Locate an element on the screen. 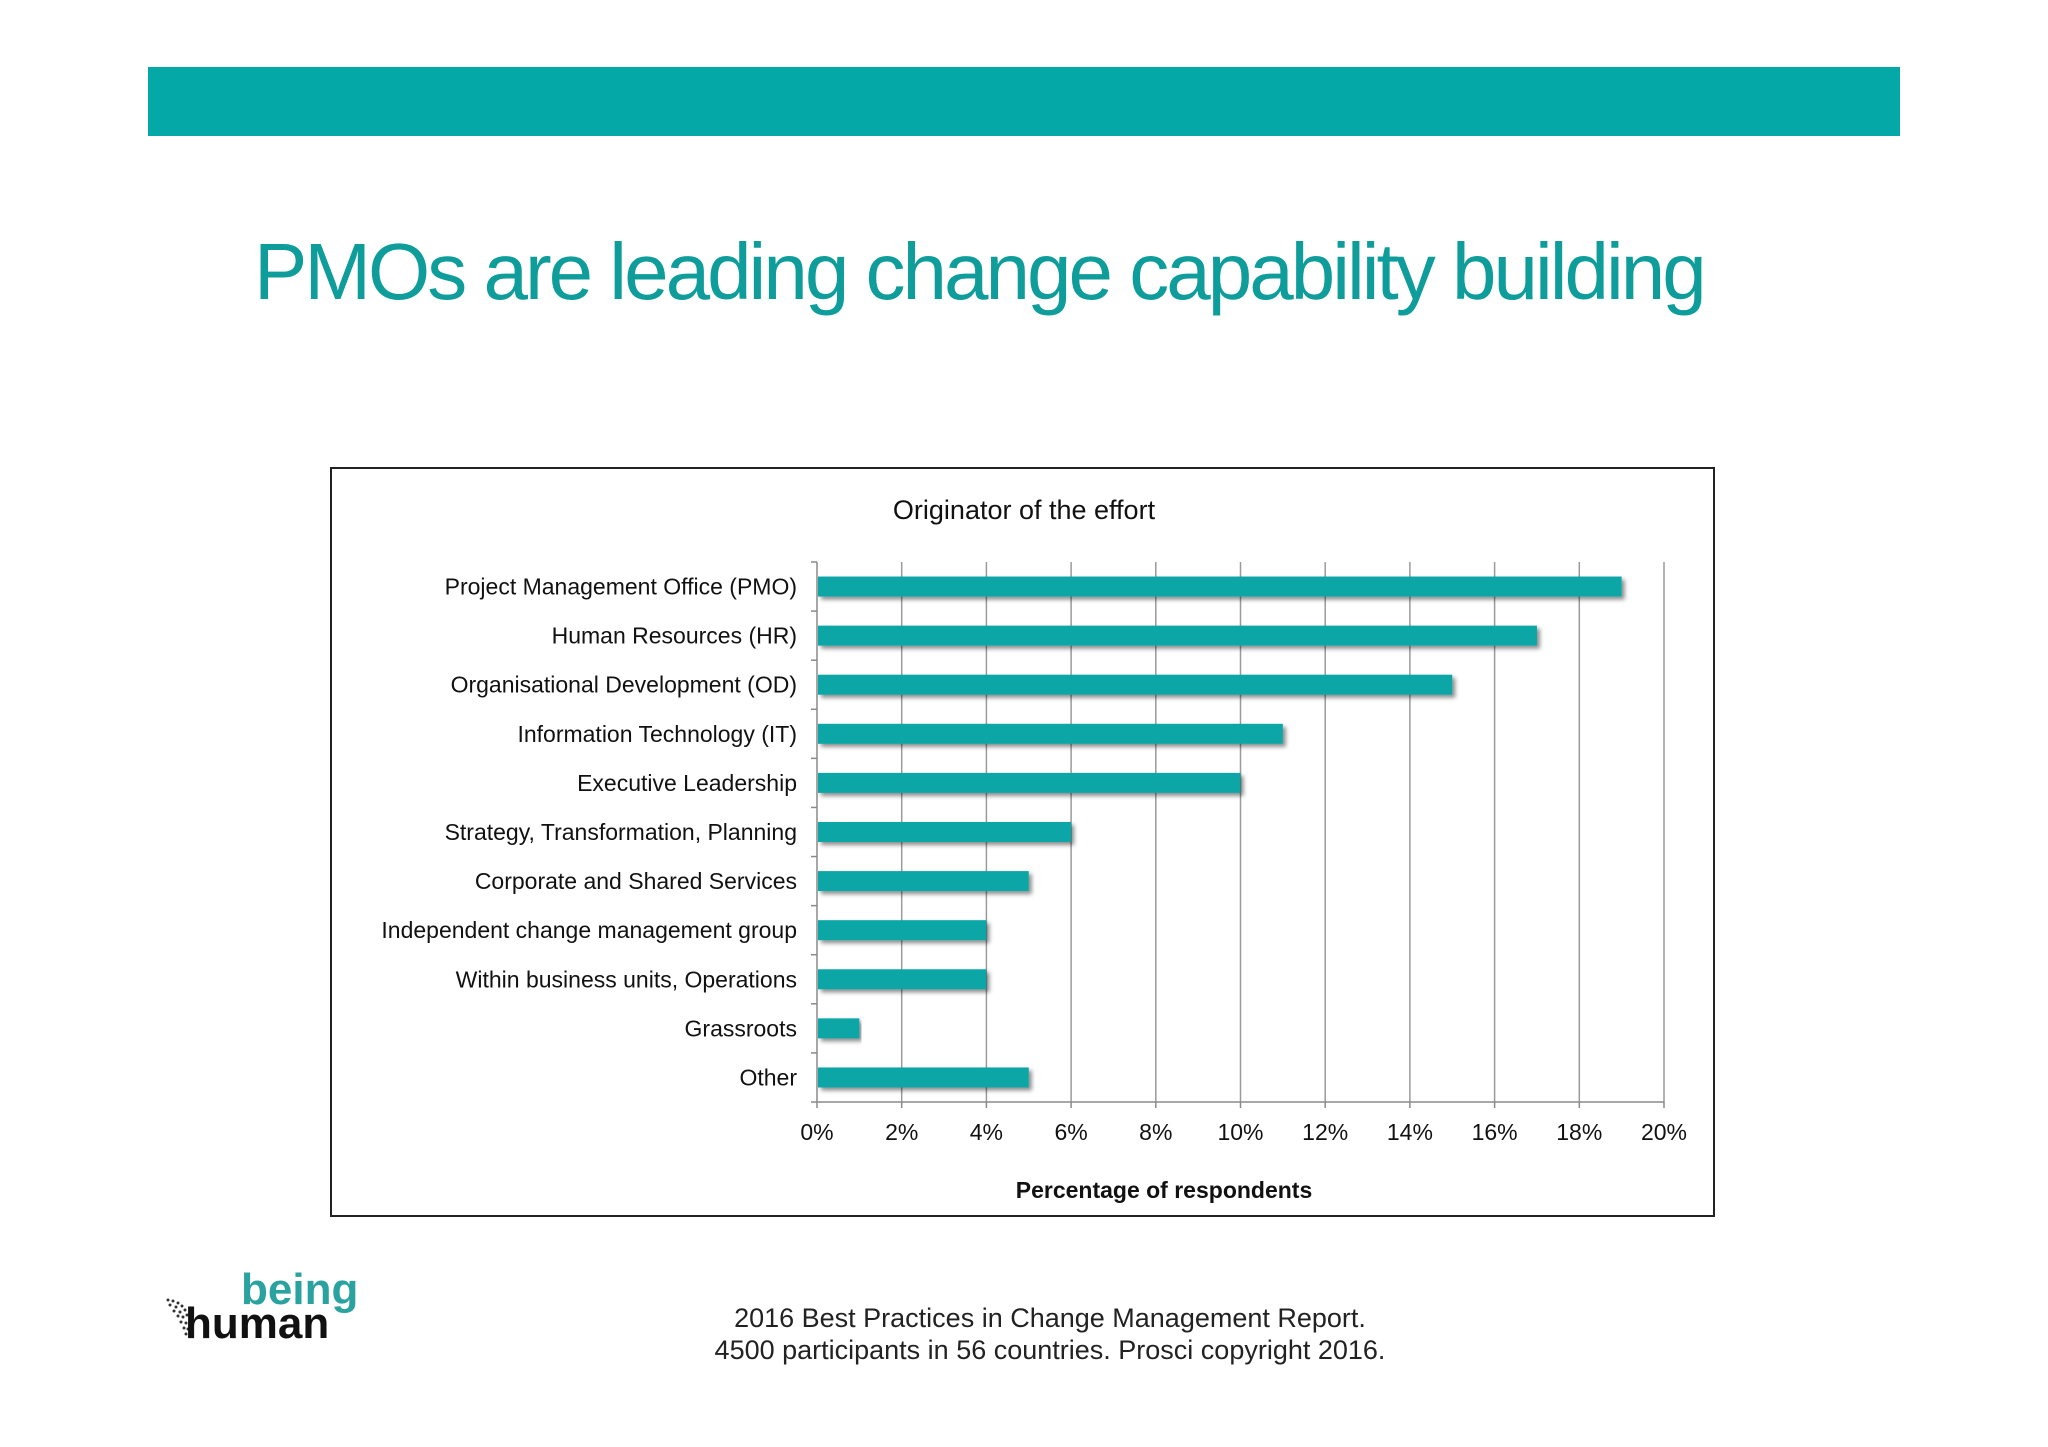  category-label: Human Resources (HR) is located at coordinates (674, 636).